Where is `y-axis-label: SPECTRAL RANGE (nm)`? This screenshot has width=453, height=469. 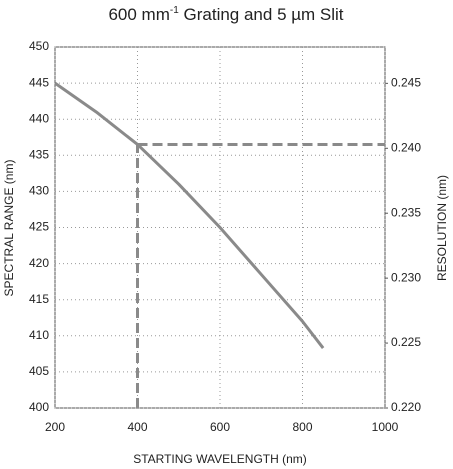 y-axis-label: SPECTRAL RANGE (nm) is located at coordinates (9, 228).